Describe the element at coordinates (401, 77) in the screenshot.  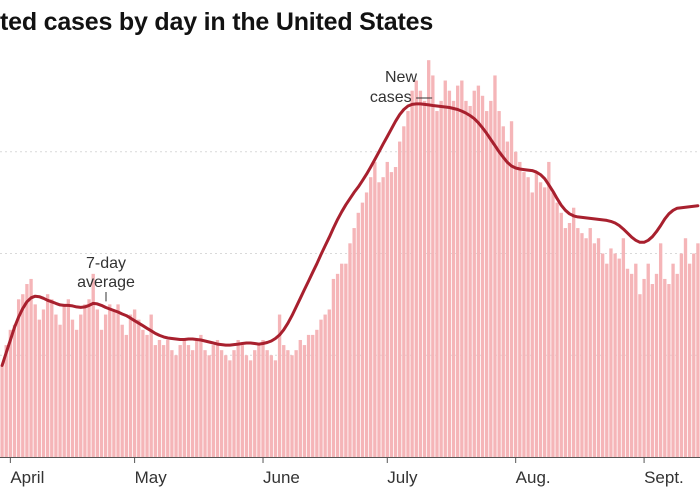
I see `new-cases-annotation-line-0: New` at that location.